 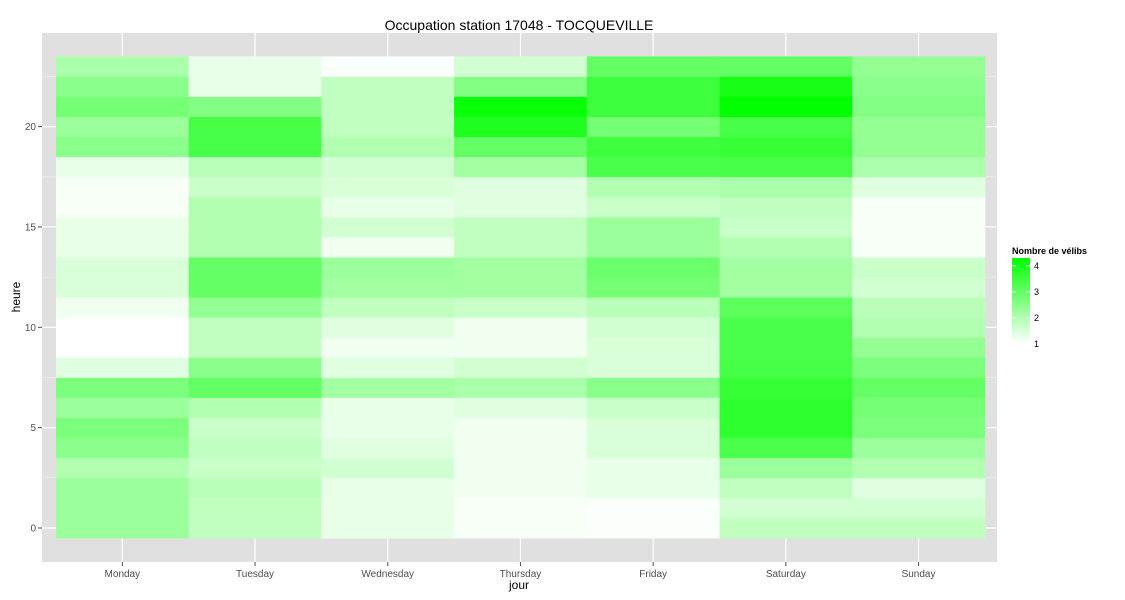 What do you see at coordinates (919, 574) in the screenshot?
I see `x-tick-label: Sunday` at bounding box center [919, 574].